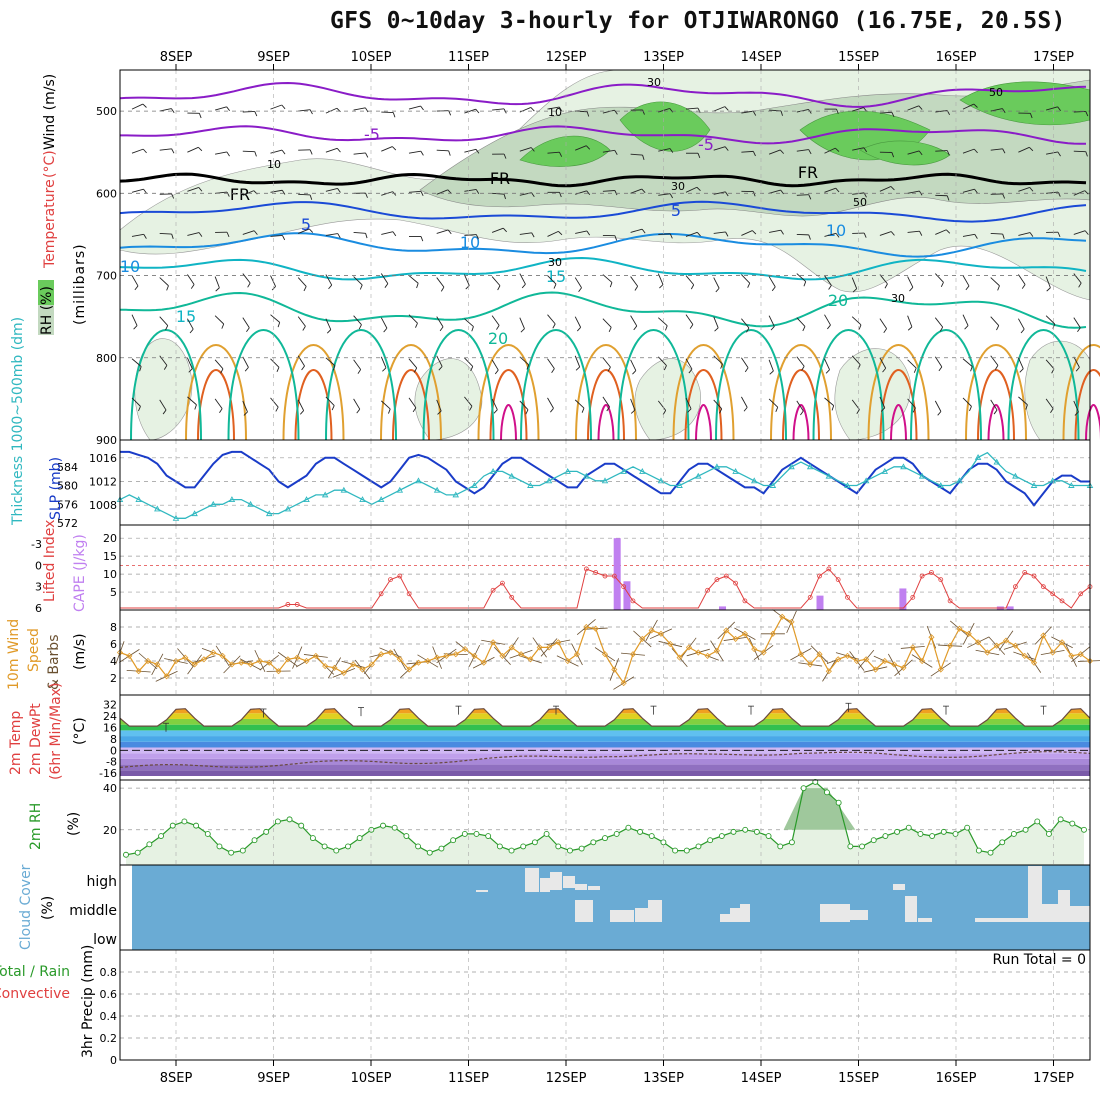  What do you see at coordinates (110, 556) in the screenshot?
I see `cape-tick-label: 15` at bounding box center [110, 556].